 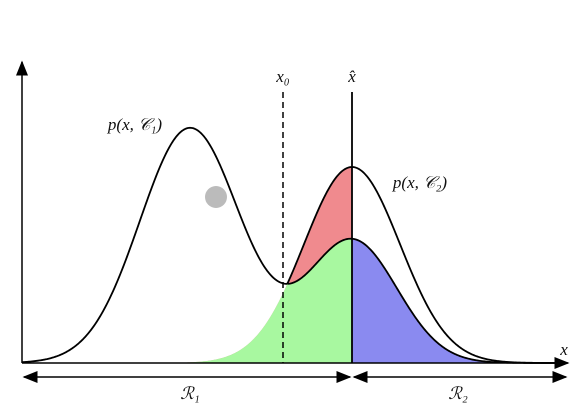 What do you see at coordinates (216, 197) in the screenshot?
I see `cursor-dot` at bounding box center [216, 197].